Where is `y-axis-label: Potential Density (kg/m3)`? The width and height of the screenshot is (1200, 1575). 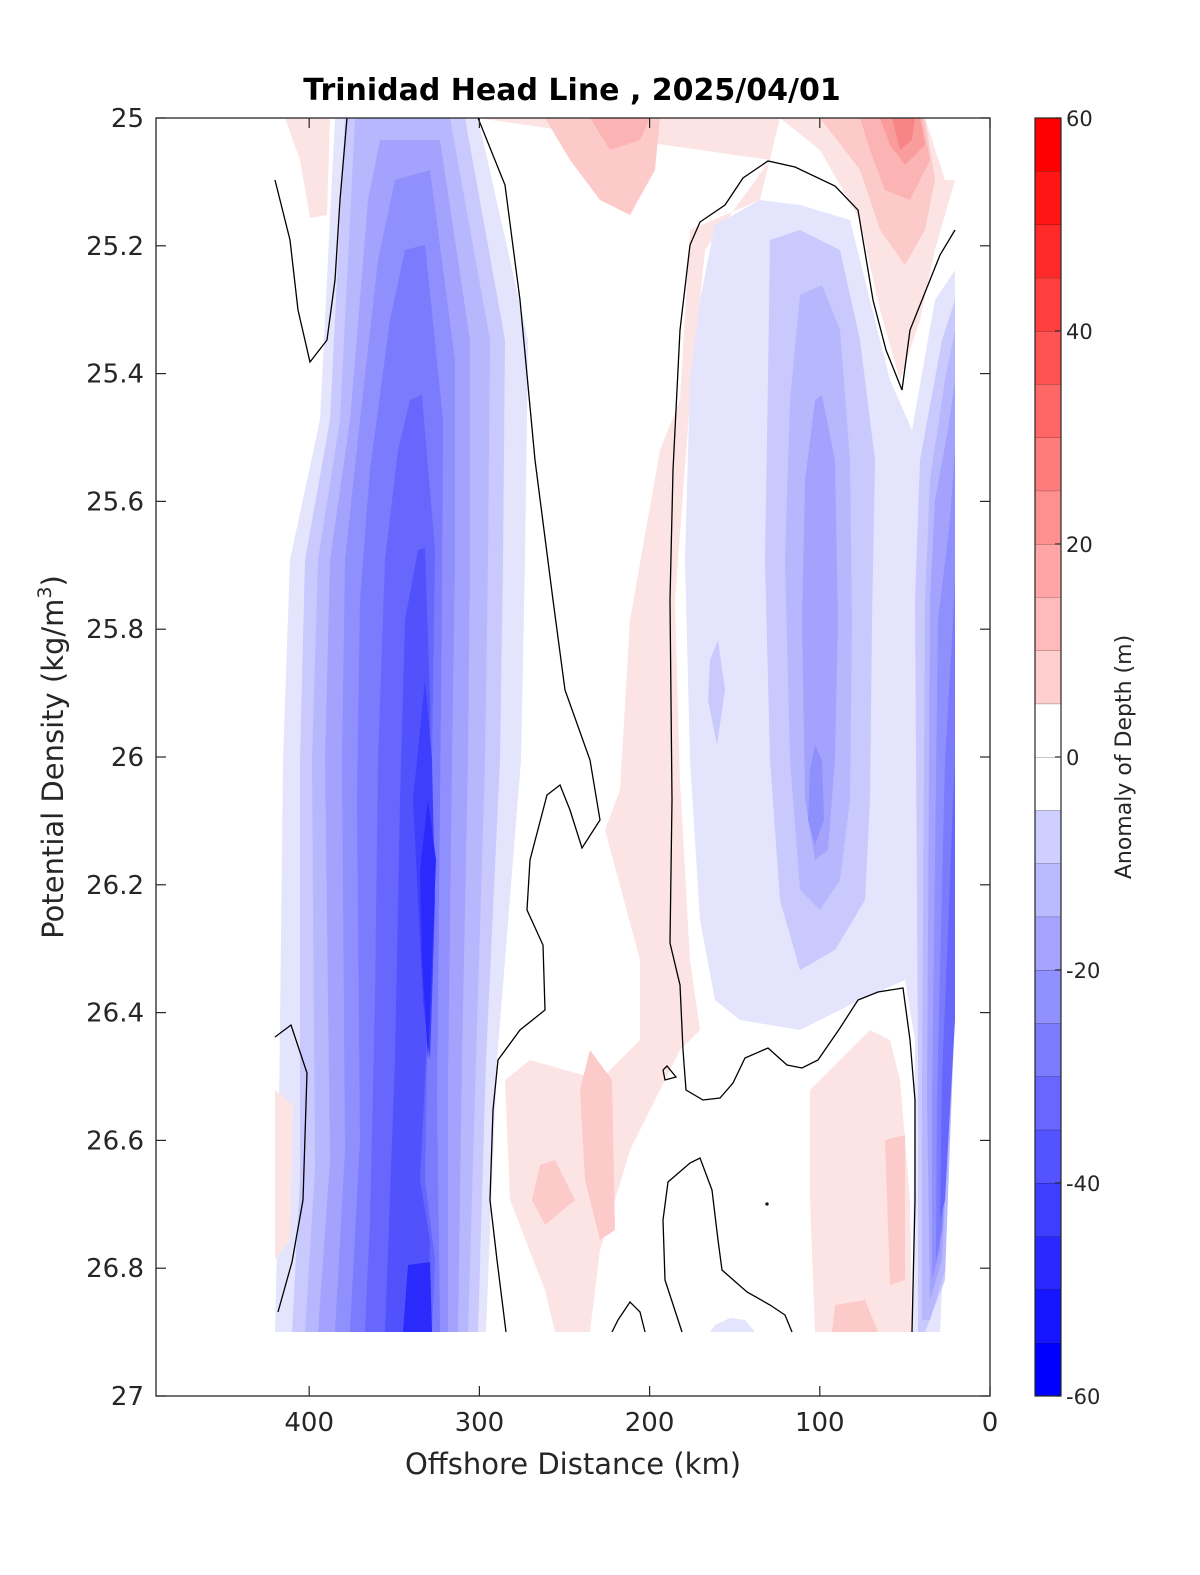
y-axis-label: Potential Density (kg/m3) is located at coordinates (52, 757).